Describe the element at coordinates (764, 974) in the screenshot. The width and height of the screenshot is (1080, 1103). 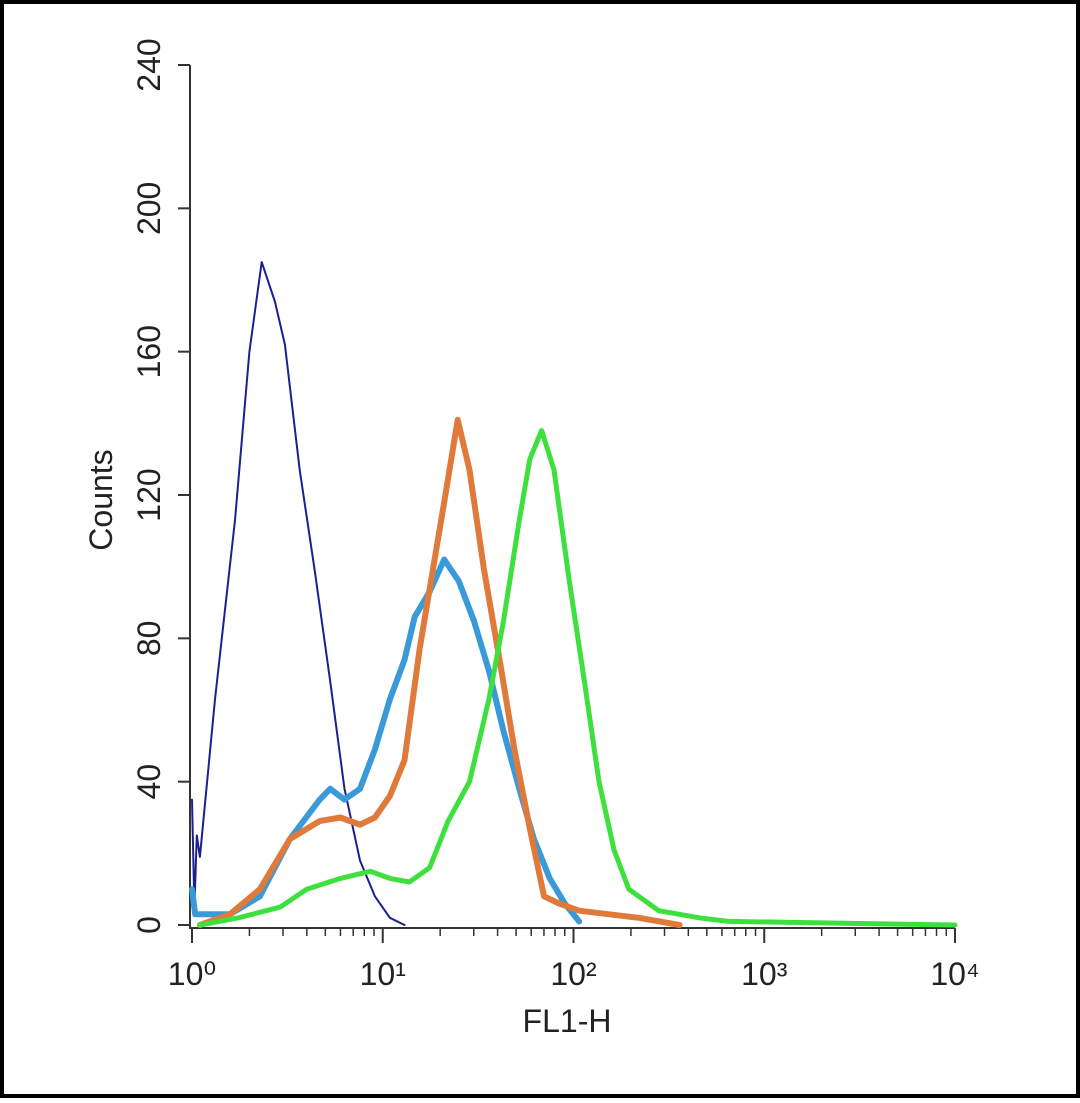
I see `x-tick-label: 10³` at that location.